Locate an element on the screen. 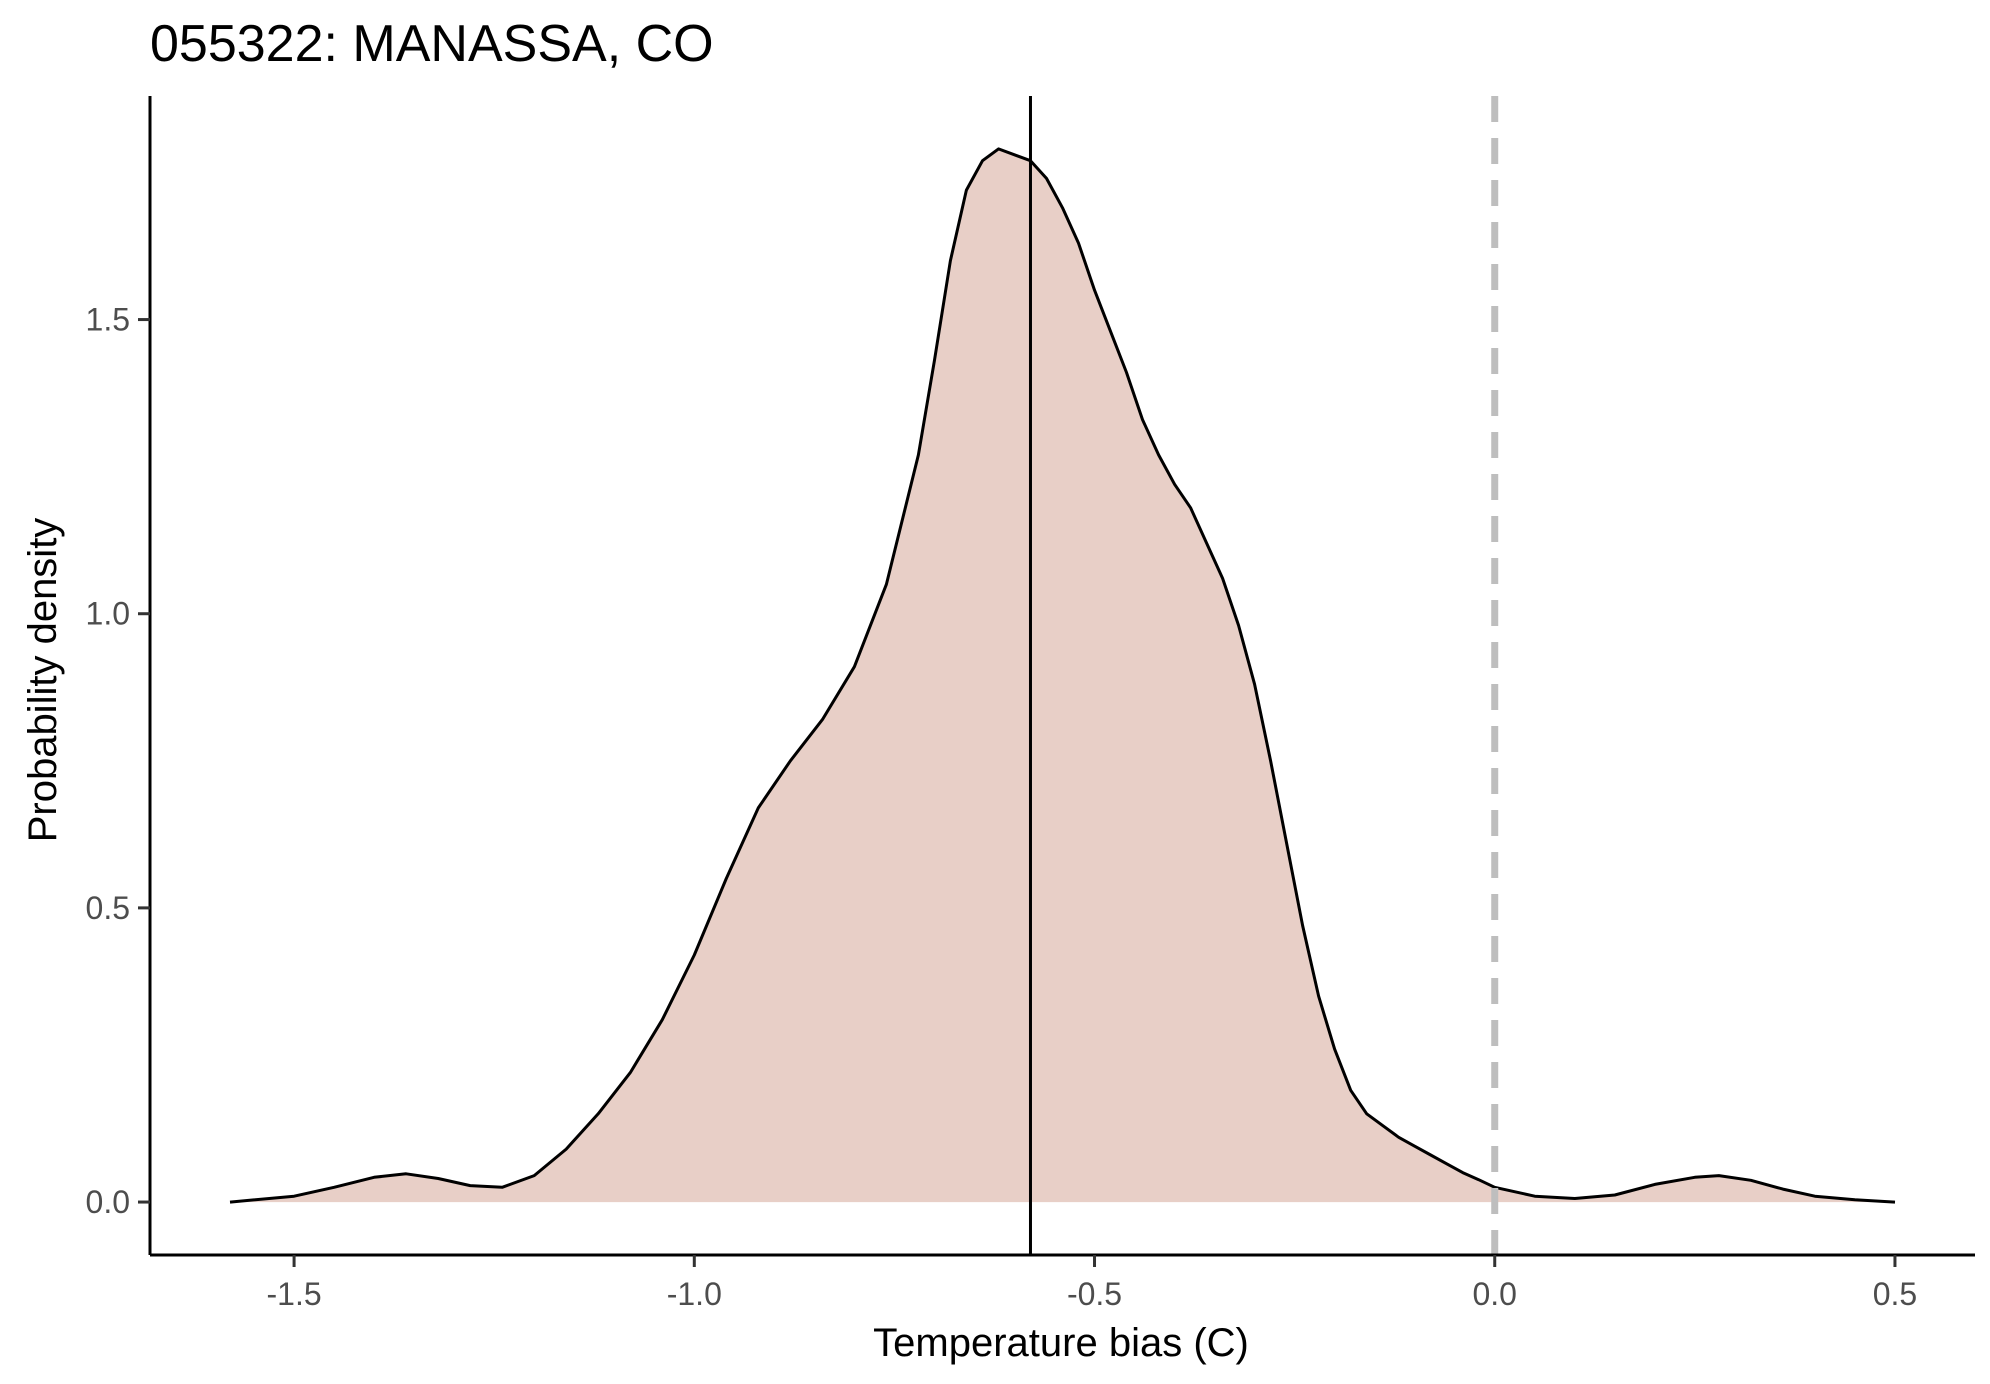  y-tick-label: 1.0 is located at coordinates (108, 614).